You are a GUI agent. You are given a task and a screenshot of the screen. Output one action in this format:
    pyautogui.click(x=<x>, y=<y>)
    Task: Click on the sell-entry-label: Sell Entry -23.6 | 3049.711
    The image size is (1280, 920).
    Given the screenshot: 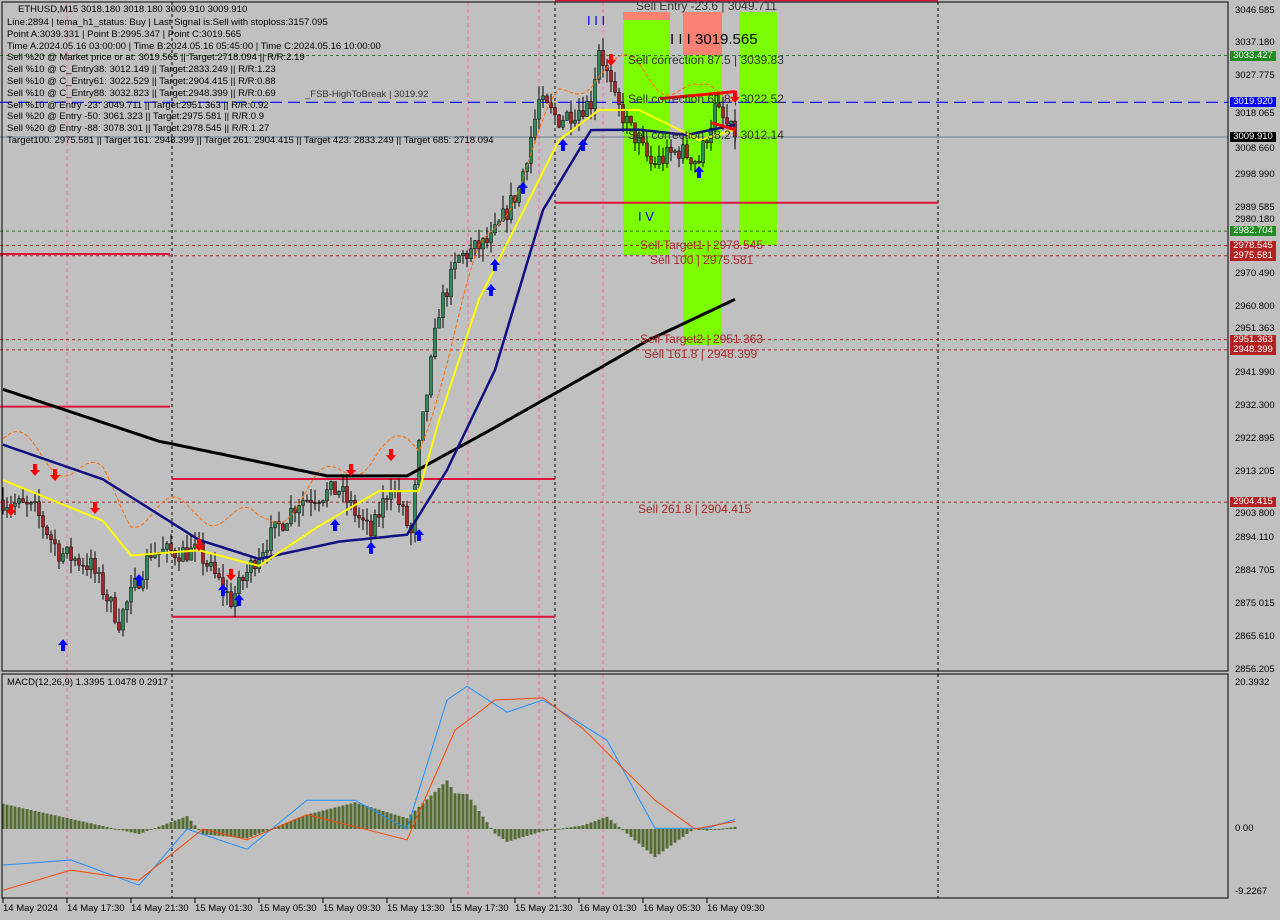 What is the action you would take?
    pyautogui.click(x=706, y=6)
    